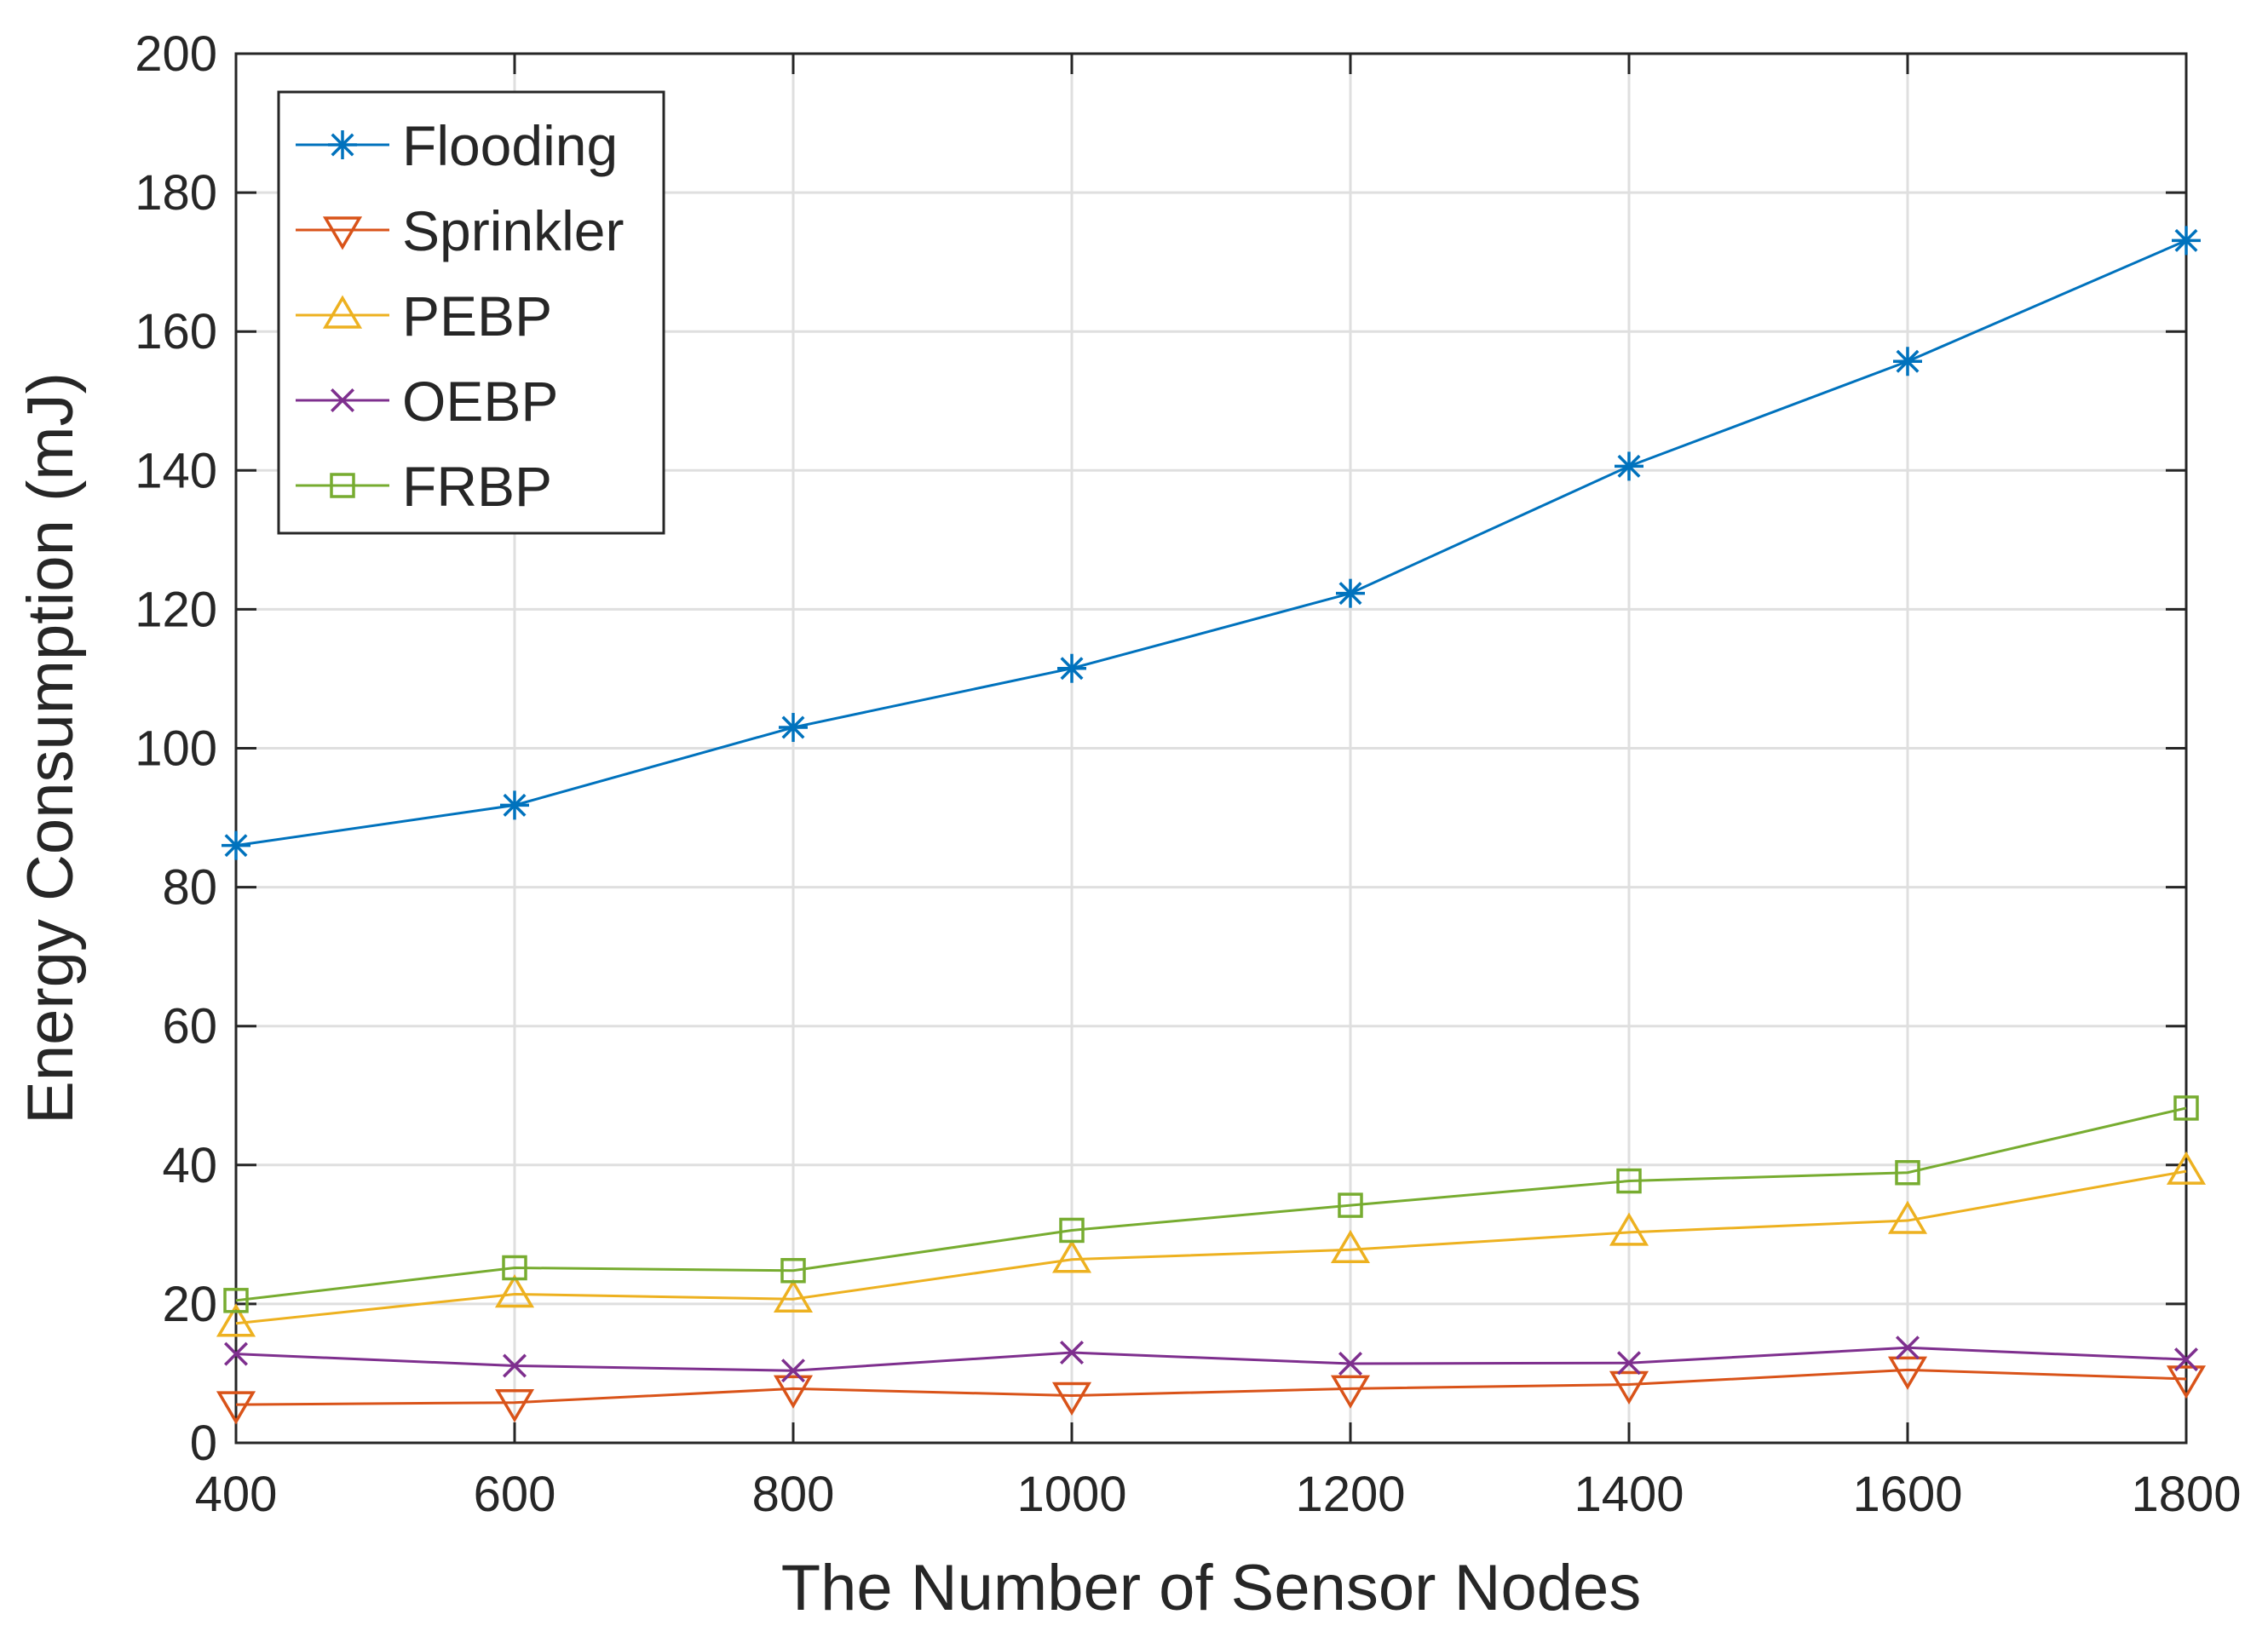  I want to click on y-tick-label: 140, so click(176, 470).